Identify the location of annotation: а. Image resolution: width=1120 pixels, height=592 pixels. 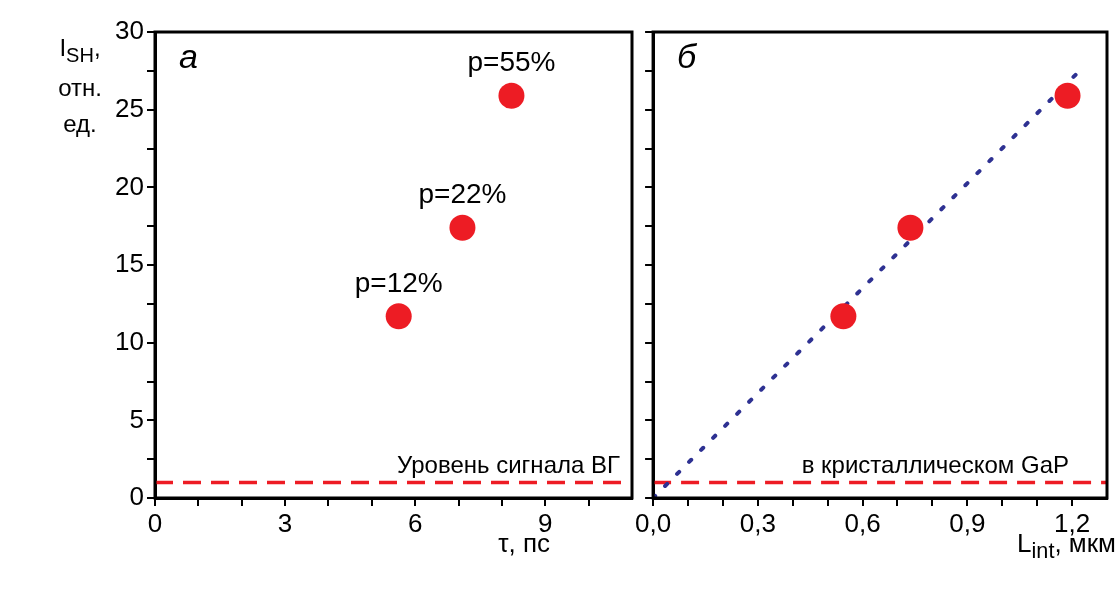
(188, 56).